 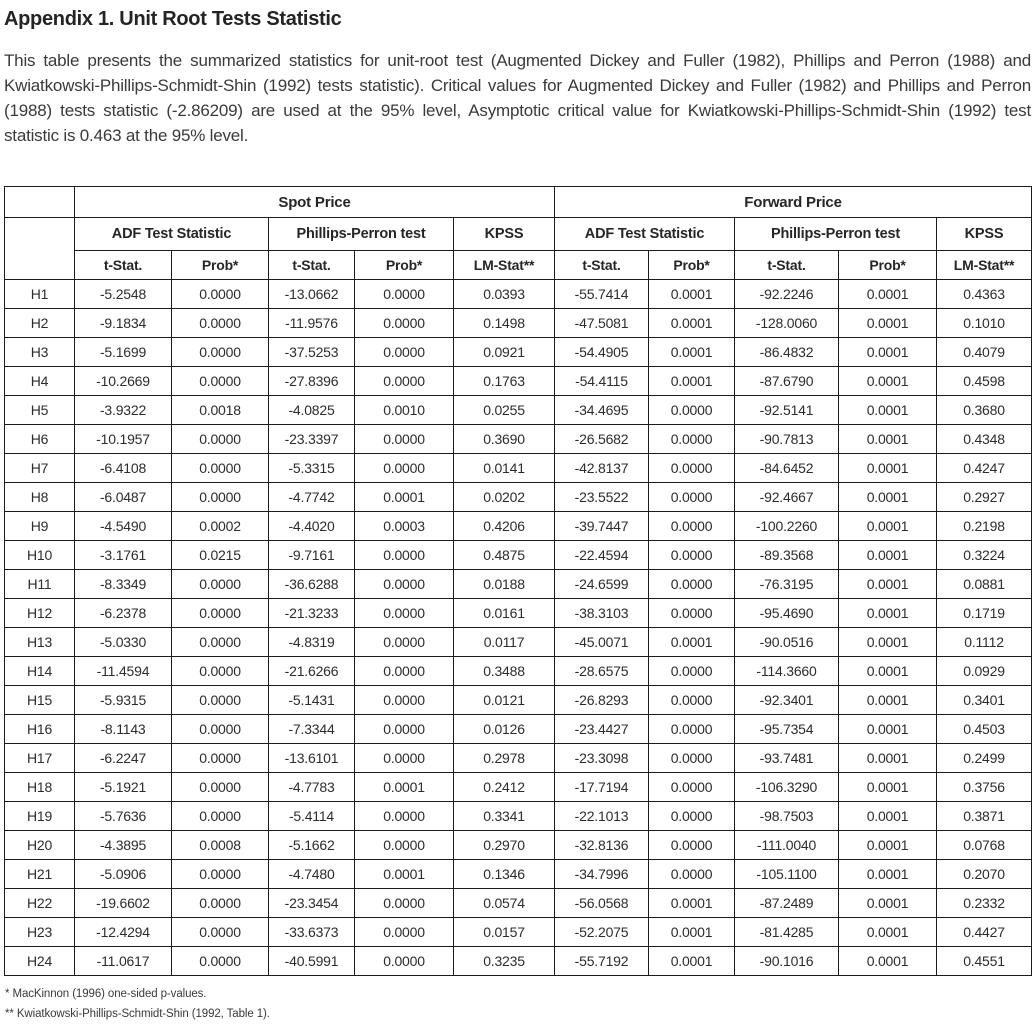 What do you see at coordinates (601, 555) in the screenshot?
I see `value-cell: -22.4594` at bounding box center [601, 555].